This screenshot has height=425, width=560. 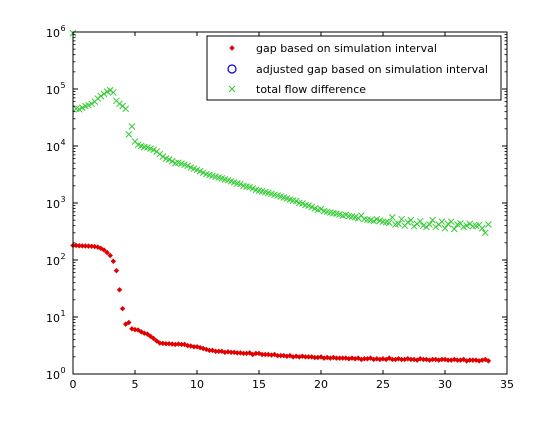 I want to click on x-tick-label: 25, so click(x=383, y=384).